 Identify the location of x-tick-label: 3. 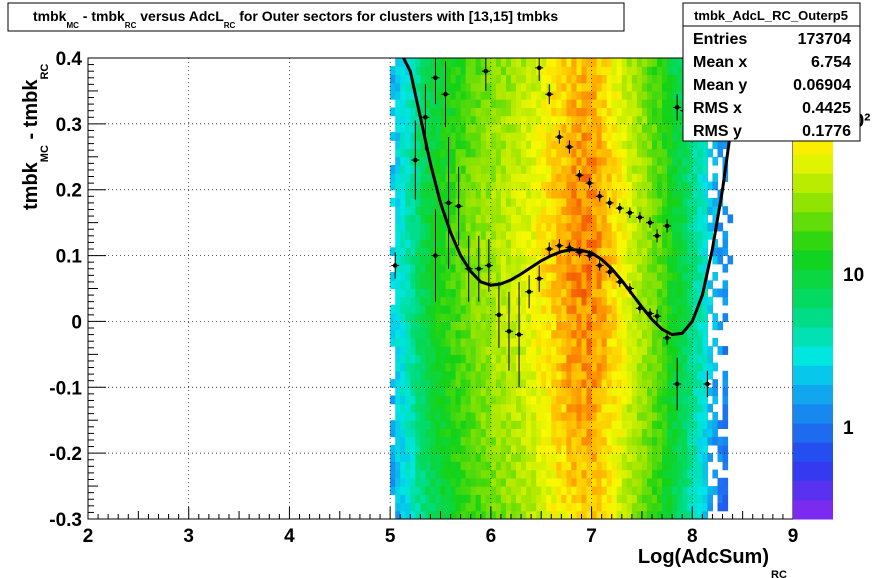
(188, 536).